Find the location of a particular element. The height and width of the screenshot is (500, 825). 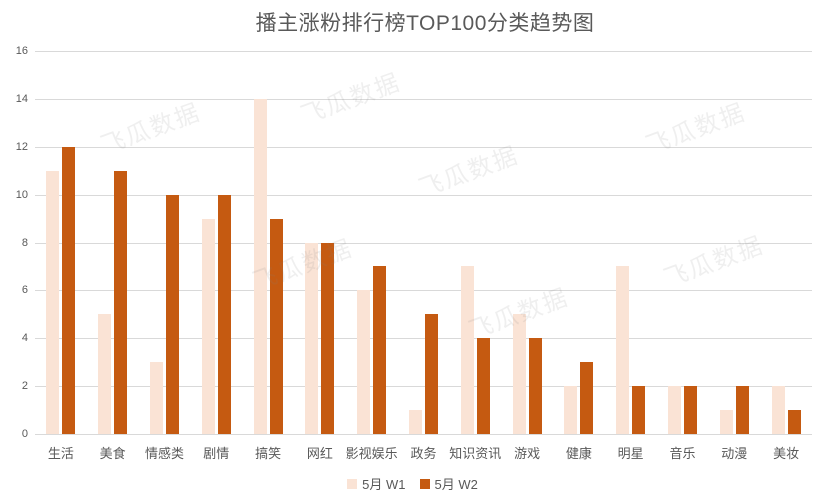

x-axis-label: 美妆 is located at coordinates (786, 453).